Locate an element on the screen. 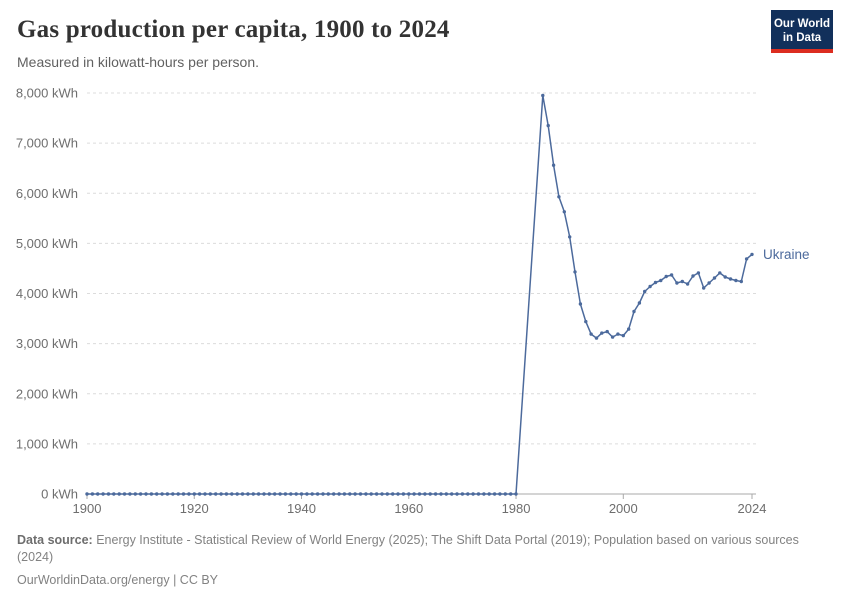 The image size is (850, 600). x-tick-label: 1940 is located at coordinates (301, 508).